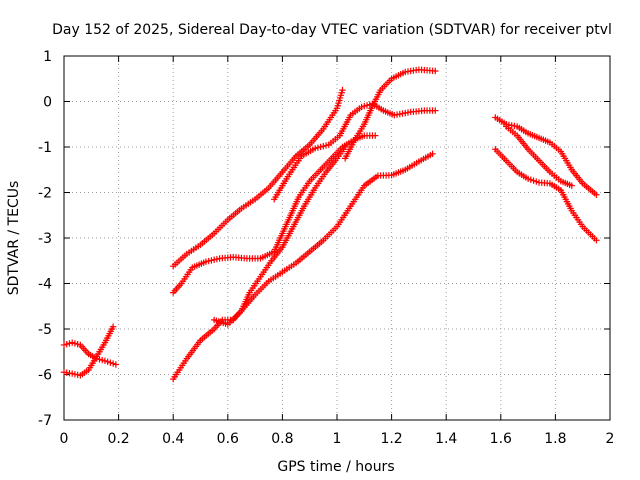  I want to click on series-arc-J, so click(546, 195).